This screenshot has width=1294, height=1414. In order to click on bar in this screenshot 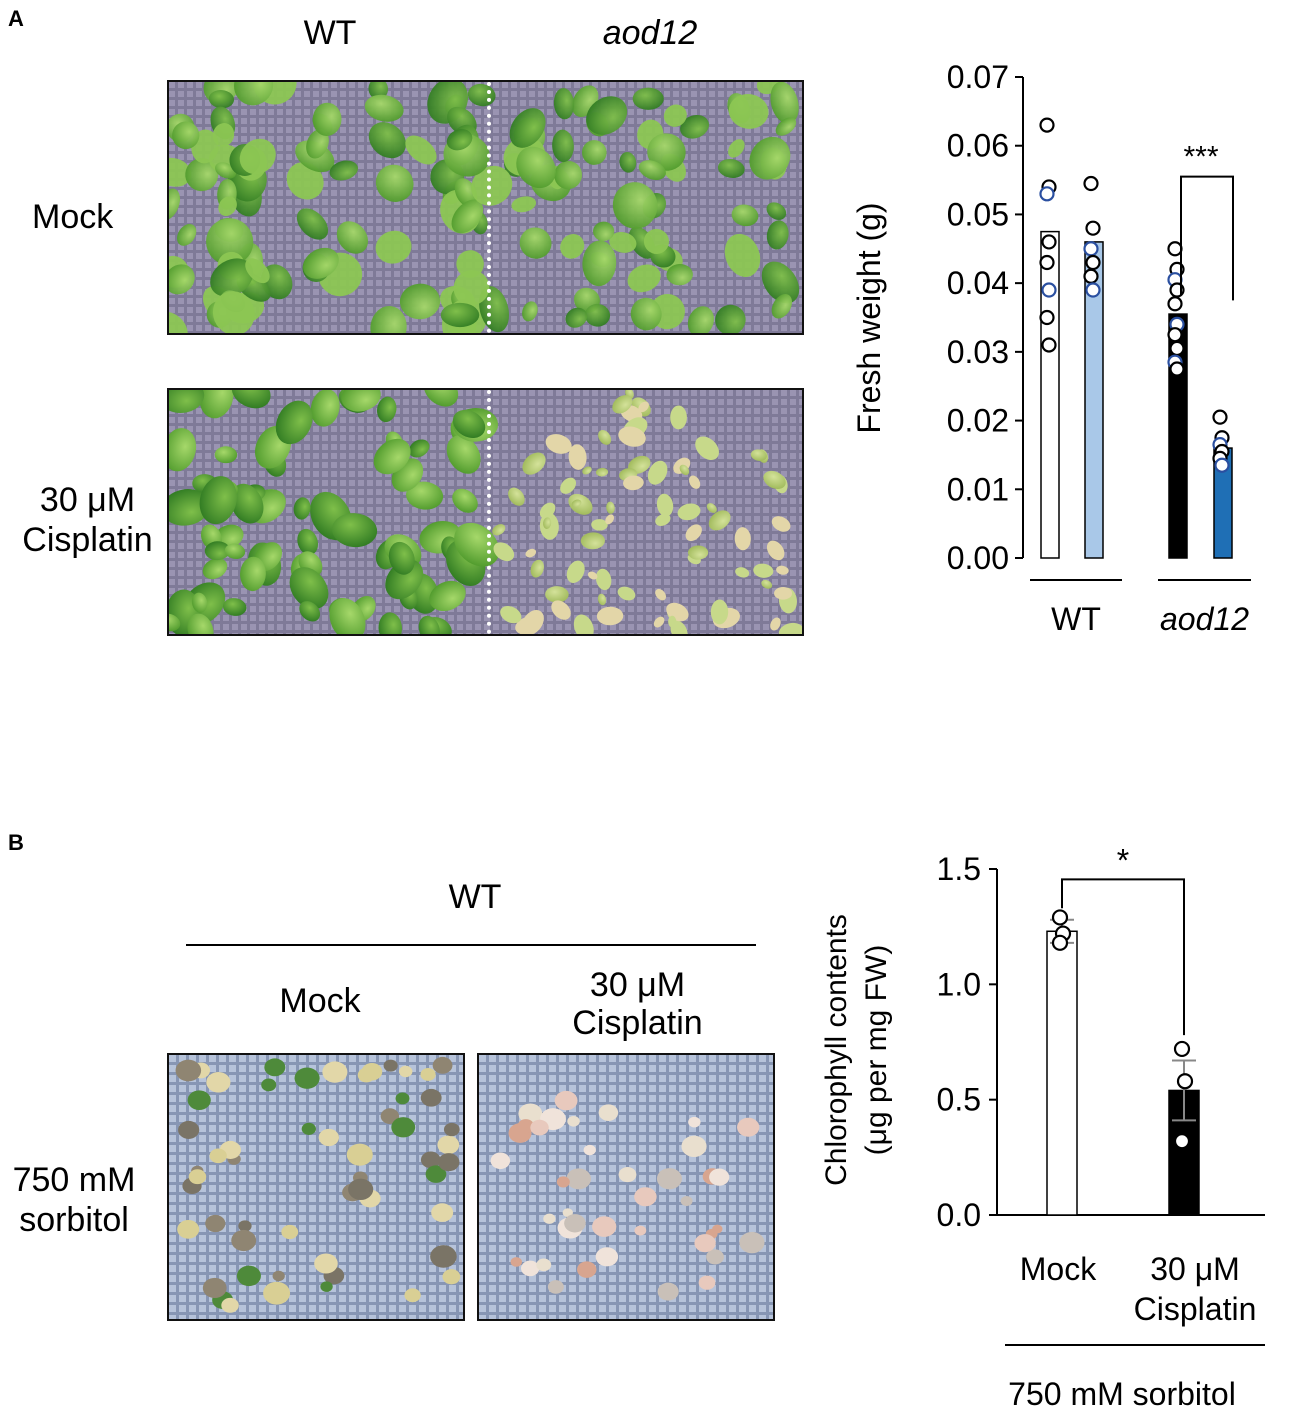, I will do `click(1050, 394)`.